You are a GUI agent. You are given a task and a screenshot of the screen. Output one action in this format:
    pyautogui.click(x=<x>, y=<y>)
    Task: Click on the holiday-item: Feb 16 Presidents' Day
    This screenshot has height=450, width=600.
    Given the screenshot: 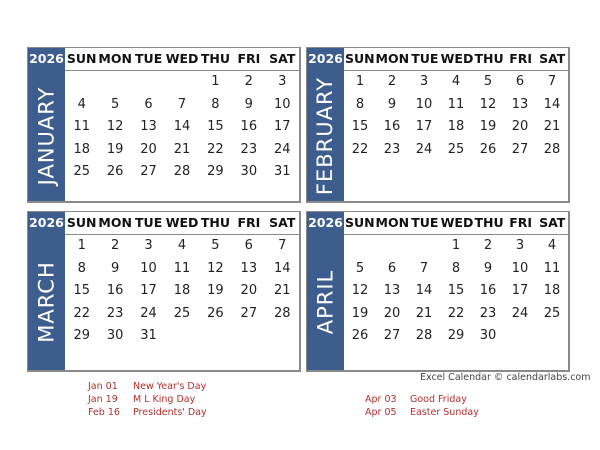 What is the action you would take?
    pyautogui.click(x=147, y=412)
    